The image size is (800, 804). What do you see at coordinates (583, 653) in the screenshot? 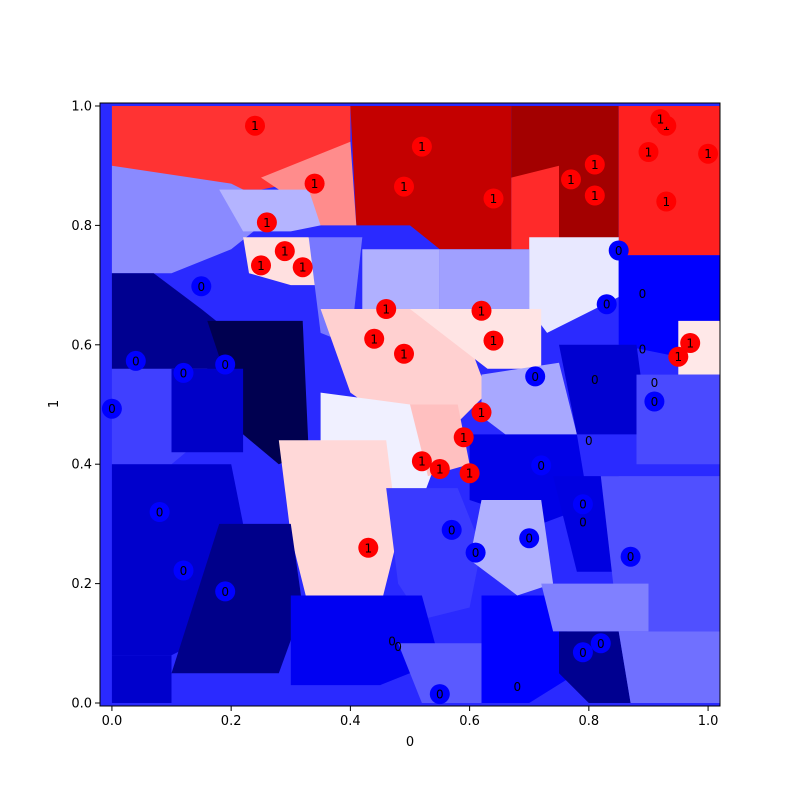
I see `point-label-0-19: 0` at bounding box center [583, 653].